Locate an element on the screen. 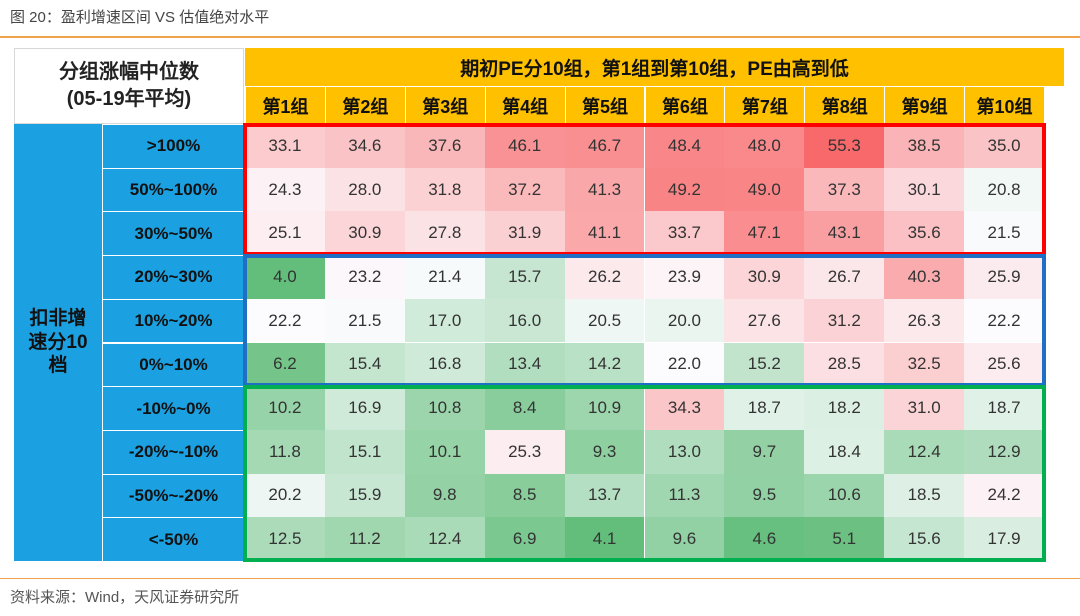  bottom-rule is located at coordinates (540, 578).